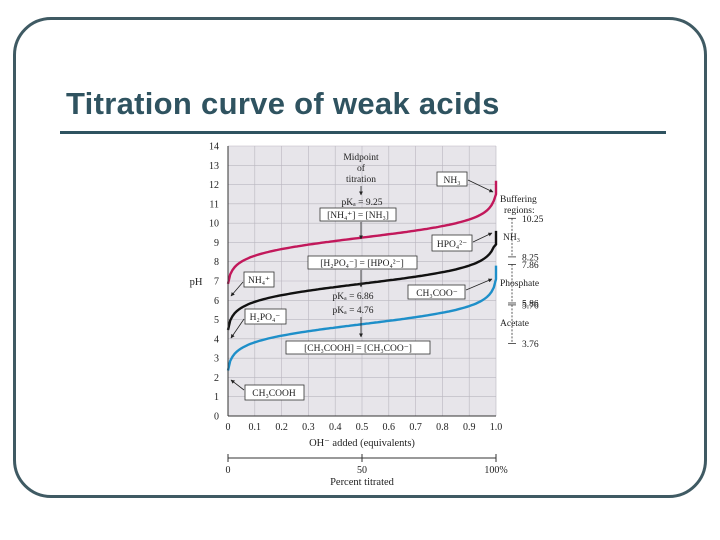 This screenshot has height=540, width=720. Describe the element at coordinates (214, 204) in the screenshot. I see `y-tick-label: 11` at that location.